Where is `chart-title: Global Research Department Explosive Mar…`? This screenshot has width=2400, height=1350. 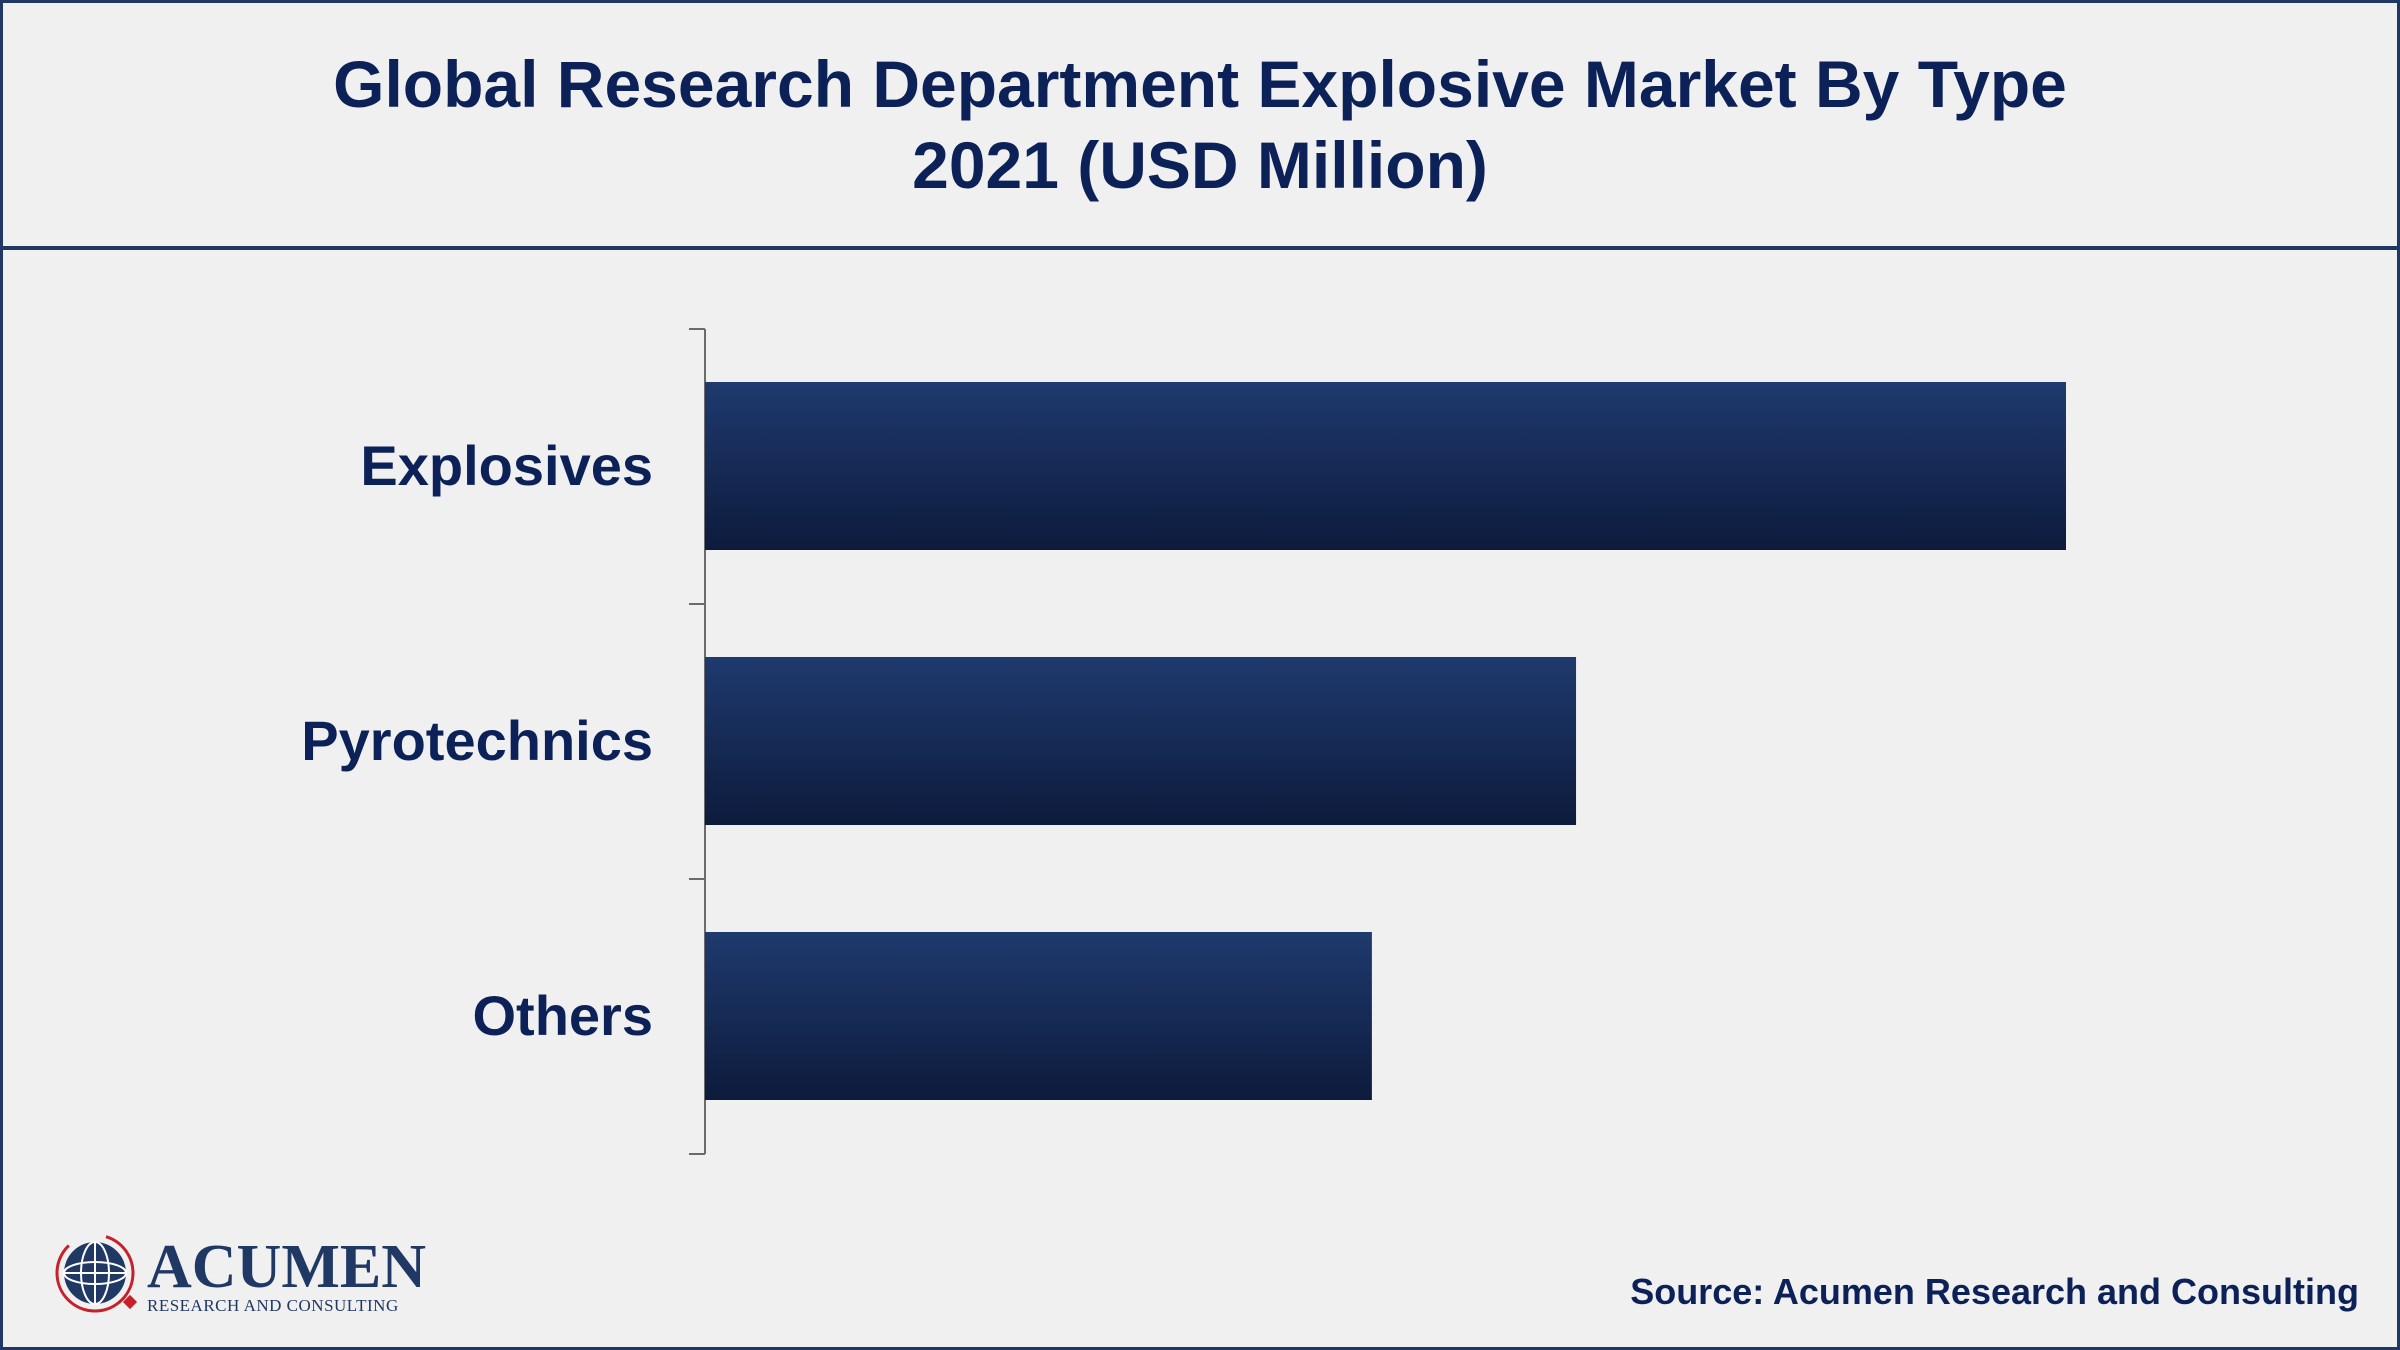 chart-title: Global Research Department Explosive Mar… is located at coordinates (1200, 124).